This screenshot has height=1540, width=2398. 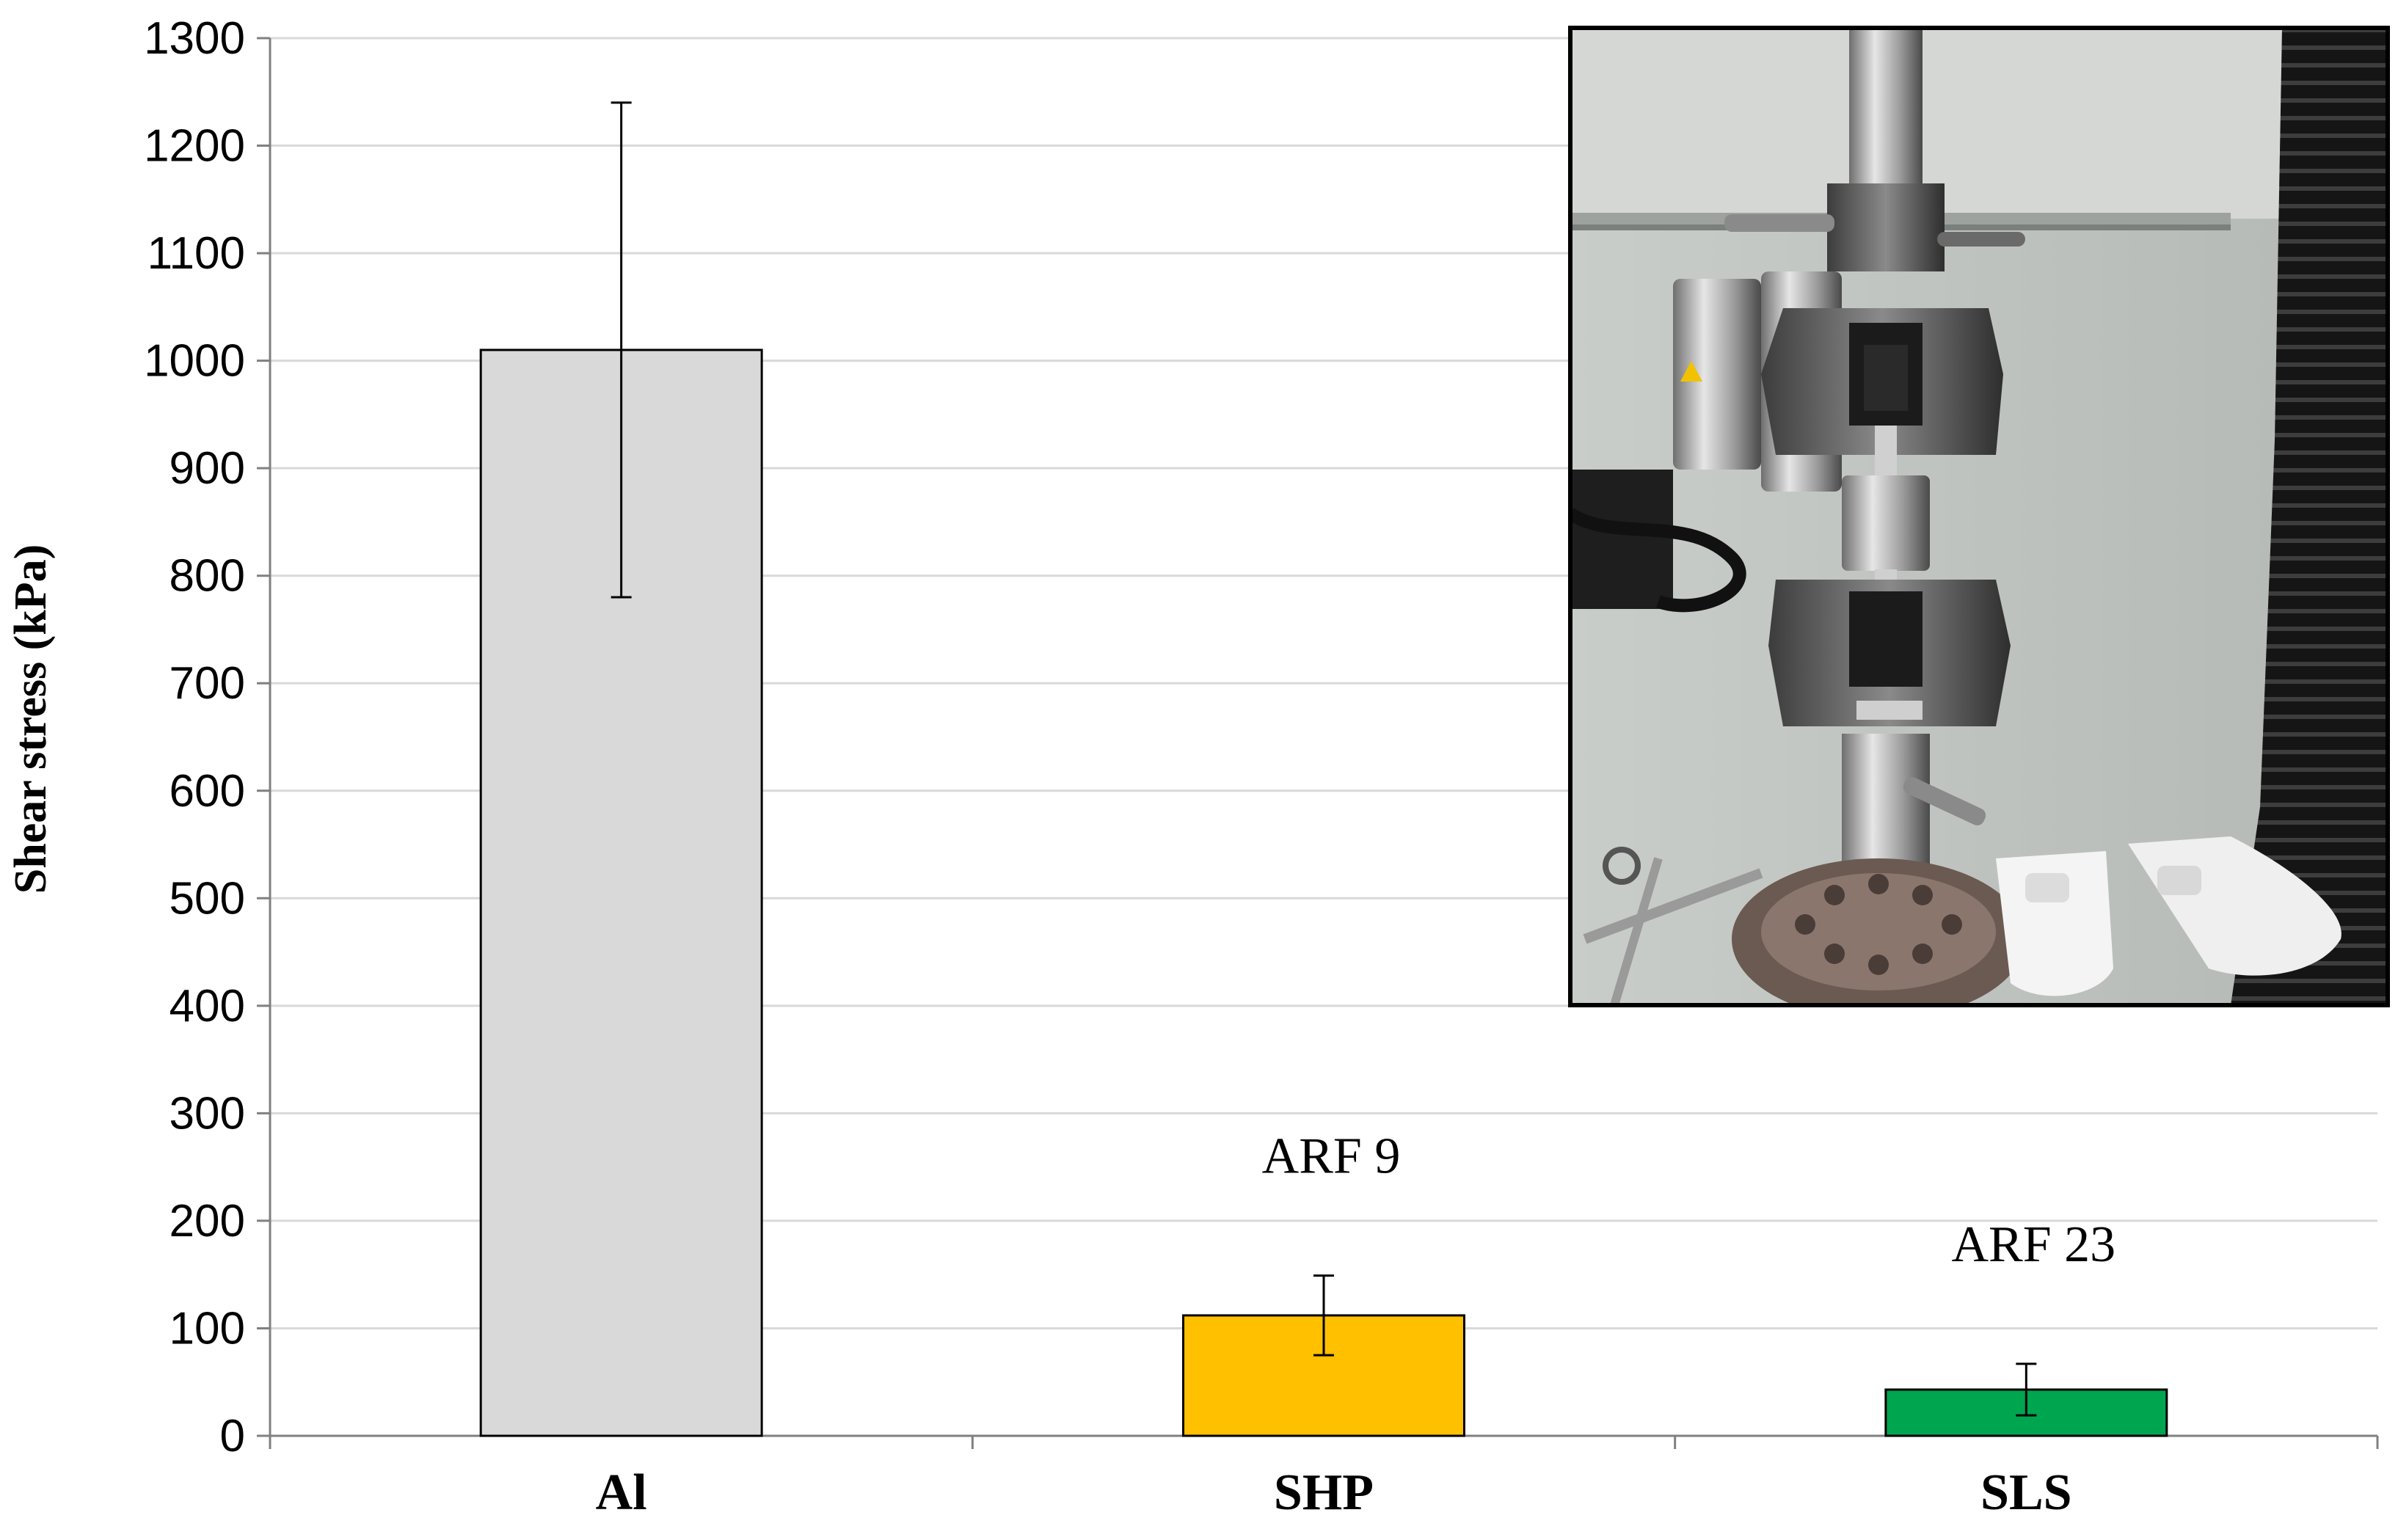 I want to click on y-tick-label: 400, so click(x=207, y=1006).